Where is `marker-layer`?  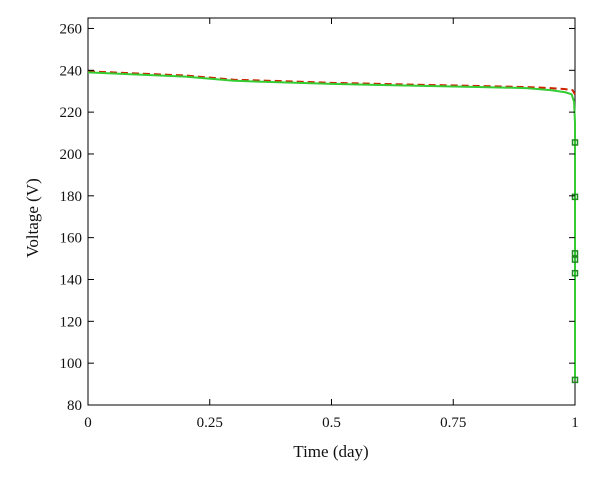 marker-layer is located at coordinates (575, 261).